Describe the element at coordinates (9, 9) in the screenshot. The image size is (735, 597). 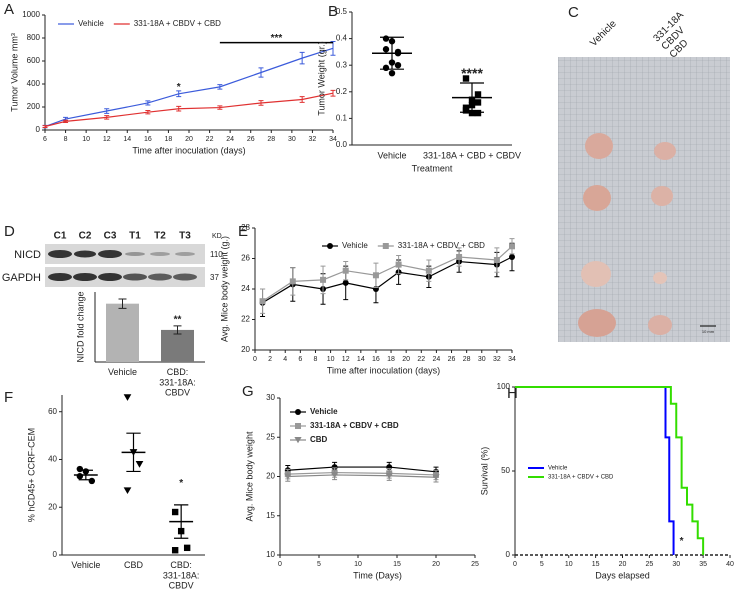
I see `panel-label: A` at that location.